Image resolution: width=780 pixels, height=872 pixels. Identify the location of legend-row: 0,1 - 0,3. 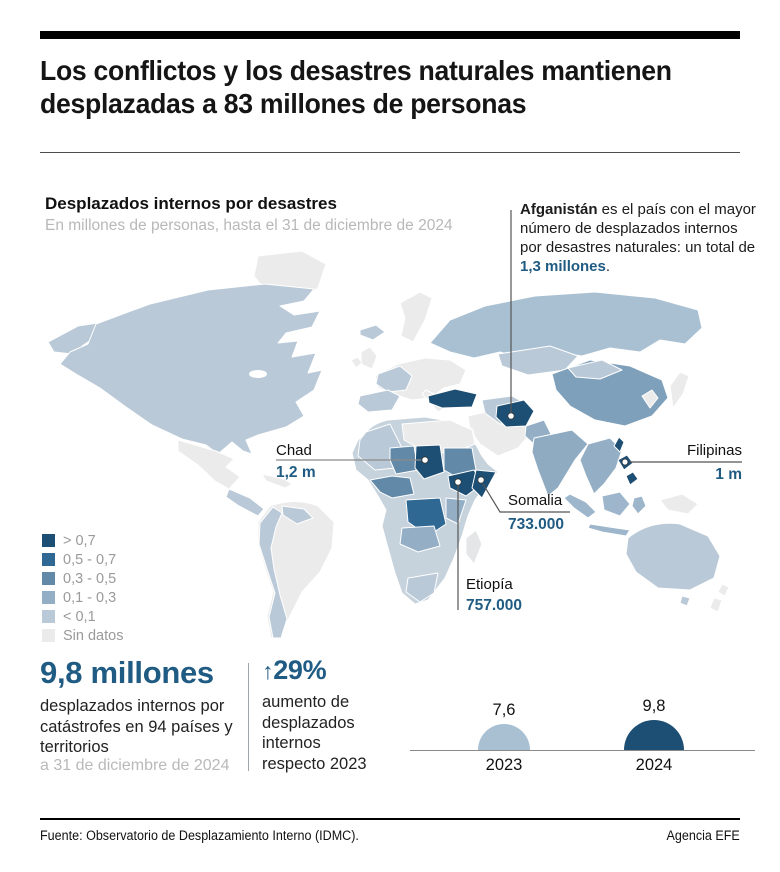
(82, 597).